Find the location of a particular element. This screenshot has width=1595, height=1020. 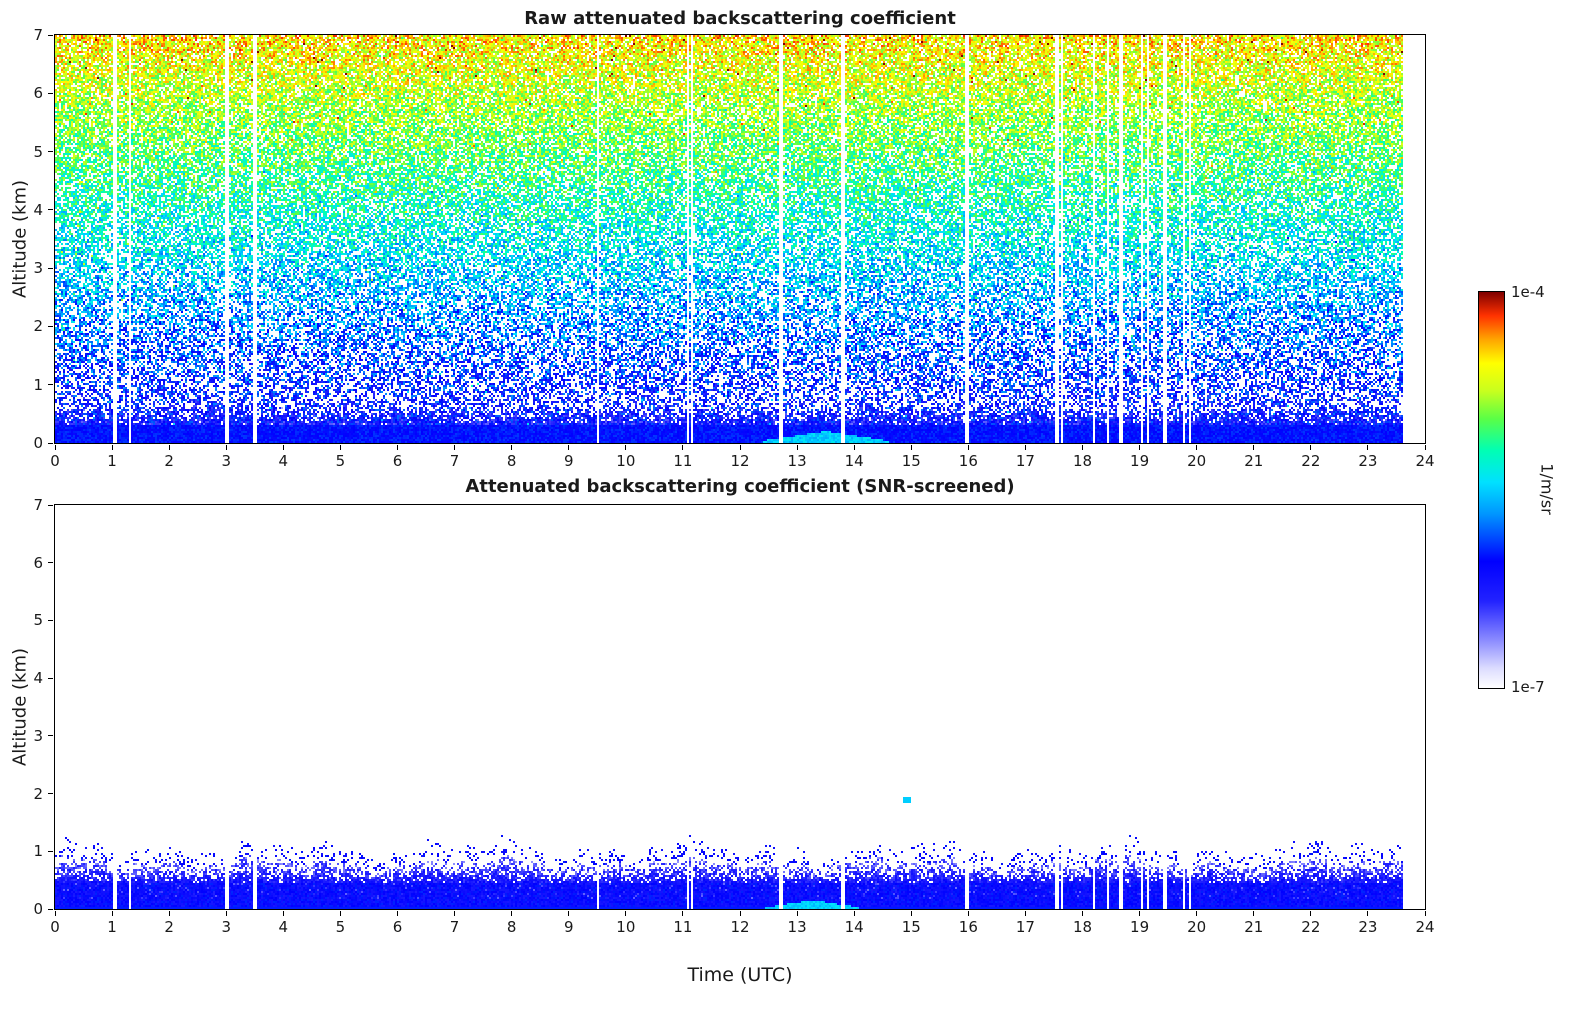

x-tick-label: 16 is located at coordinates (968, 927).